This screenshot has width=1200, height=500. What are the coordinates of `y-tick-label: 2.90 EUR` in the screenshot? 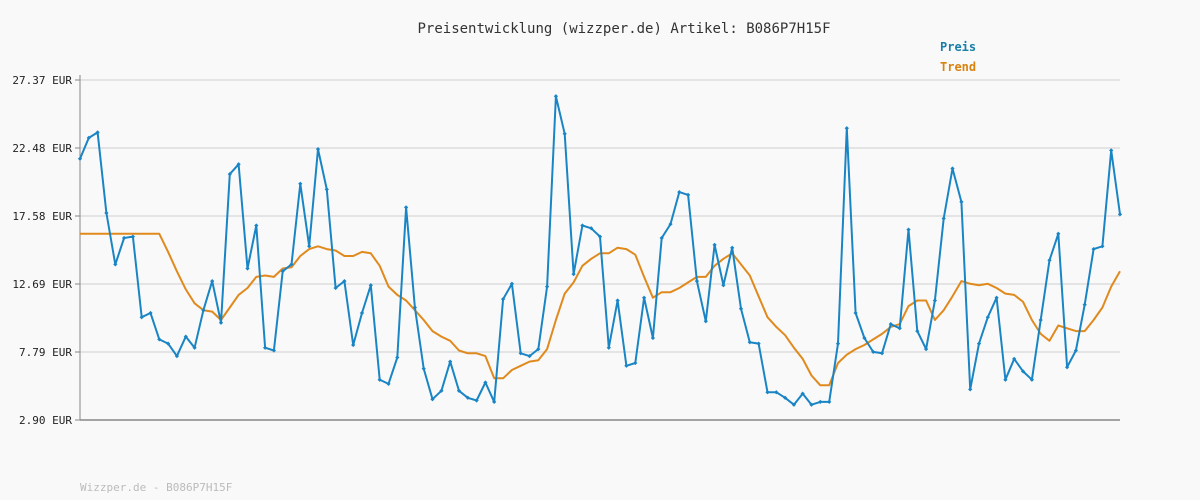 It's located at (45, 420).